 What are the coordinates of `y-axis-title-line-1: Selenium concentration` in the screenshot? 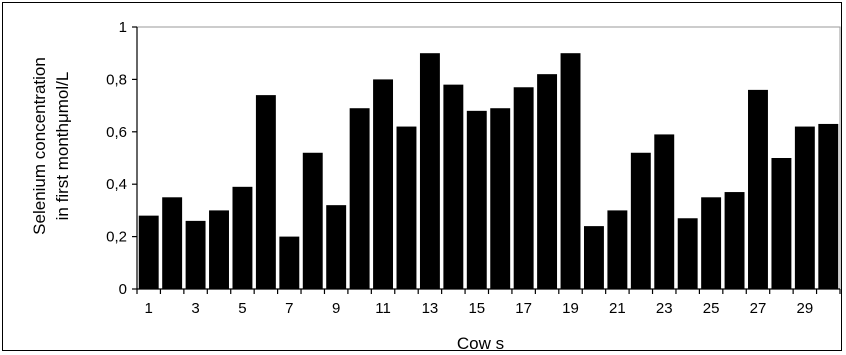 It's located at (39, 146).